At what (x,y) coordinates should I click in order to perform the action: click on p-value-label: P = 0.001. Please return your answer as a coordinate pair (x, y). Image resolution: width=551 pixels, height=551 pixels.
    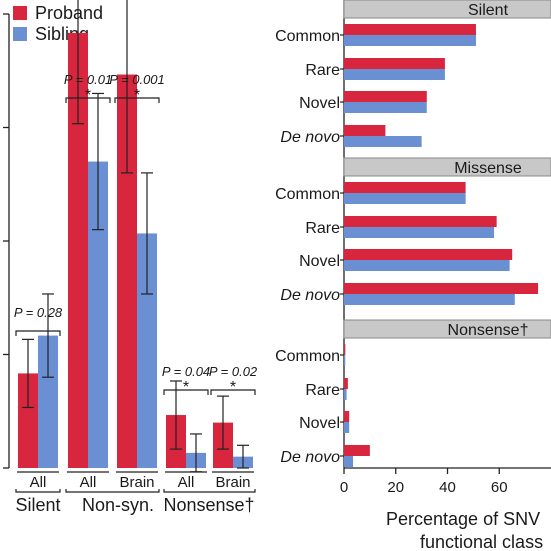
    Looking at the image, I should click on (137, 79).